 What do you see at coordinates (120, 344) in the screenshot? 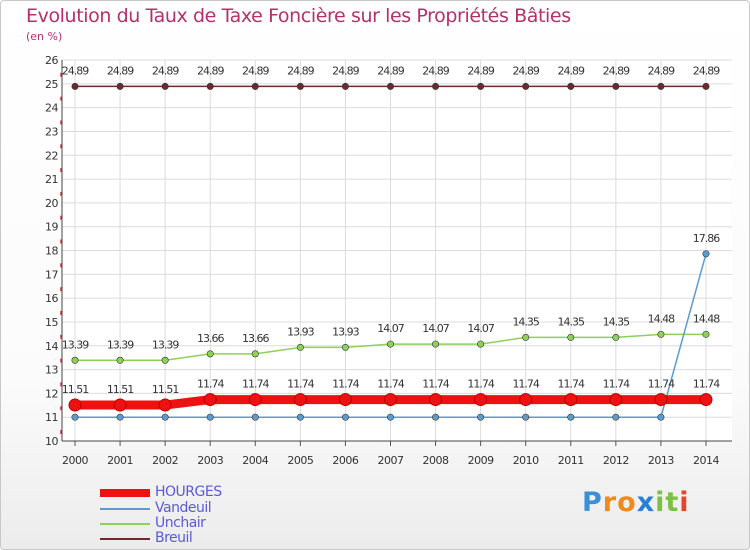
I see `data-label-unchair: 13.39` at bounding box center [120, 344].